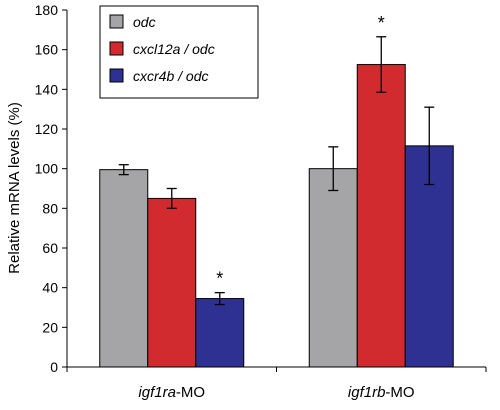  I want to click on legend-box, so click(179, 52).